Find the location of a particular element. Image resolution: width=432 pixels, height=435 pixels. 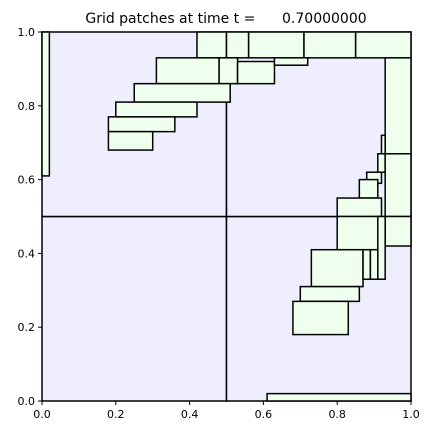

y-tick-label: 0.4 is located at coordinates (27, 253).